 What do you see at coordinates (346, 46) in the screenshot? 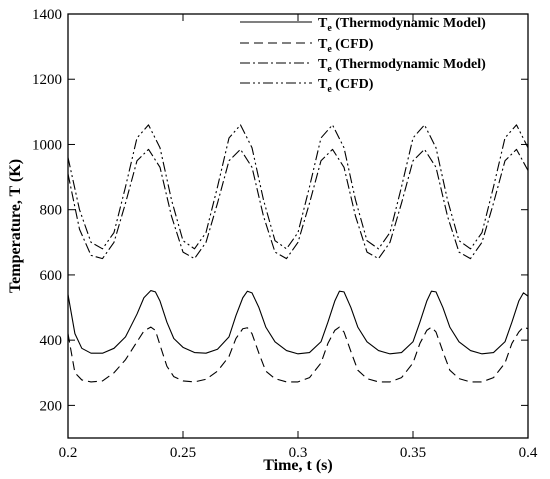
I see `legend-label-2: Te (CFD)` at bounding box center [346, 46].